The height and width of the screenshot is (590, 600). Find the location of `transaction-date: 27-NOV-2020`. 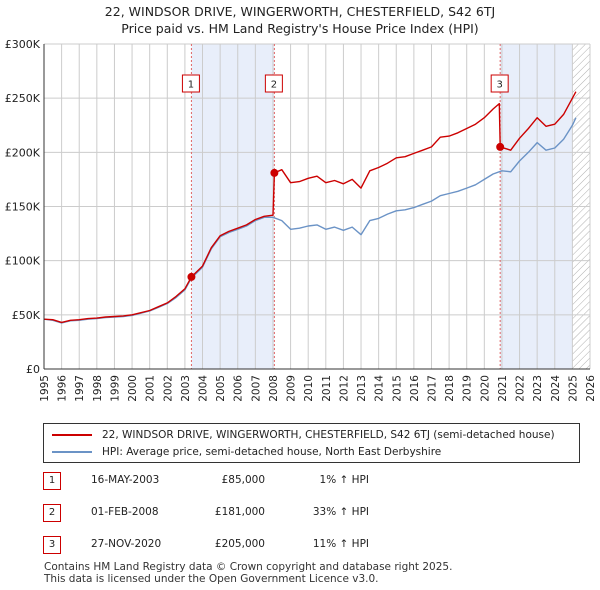

transaction-date: 27-NOV-2020 is located at coordinates (126, 544).